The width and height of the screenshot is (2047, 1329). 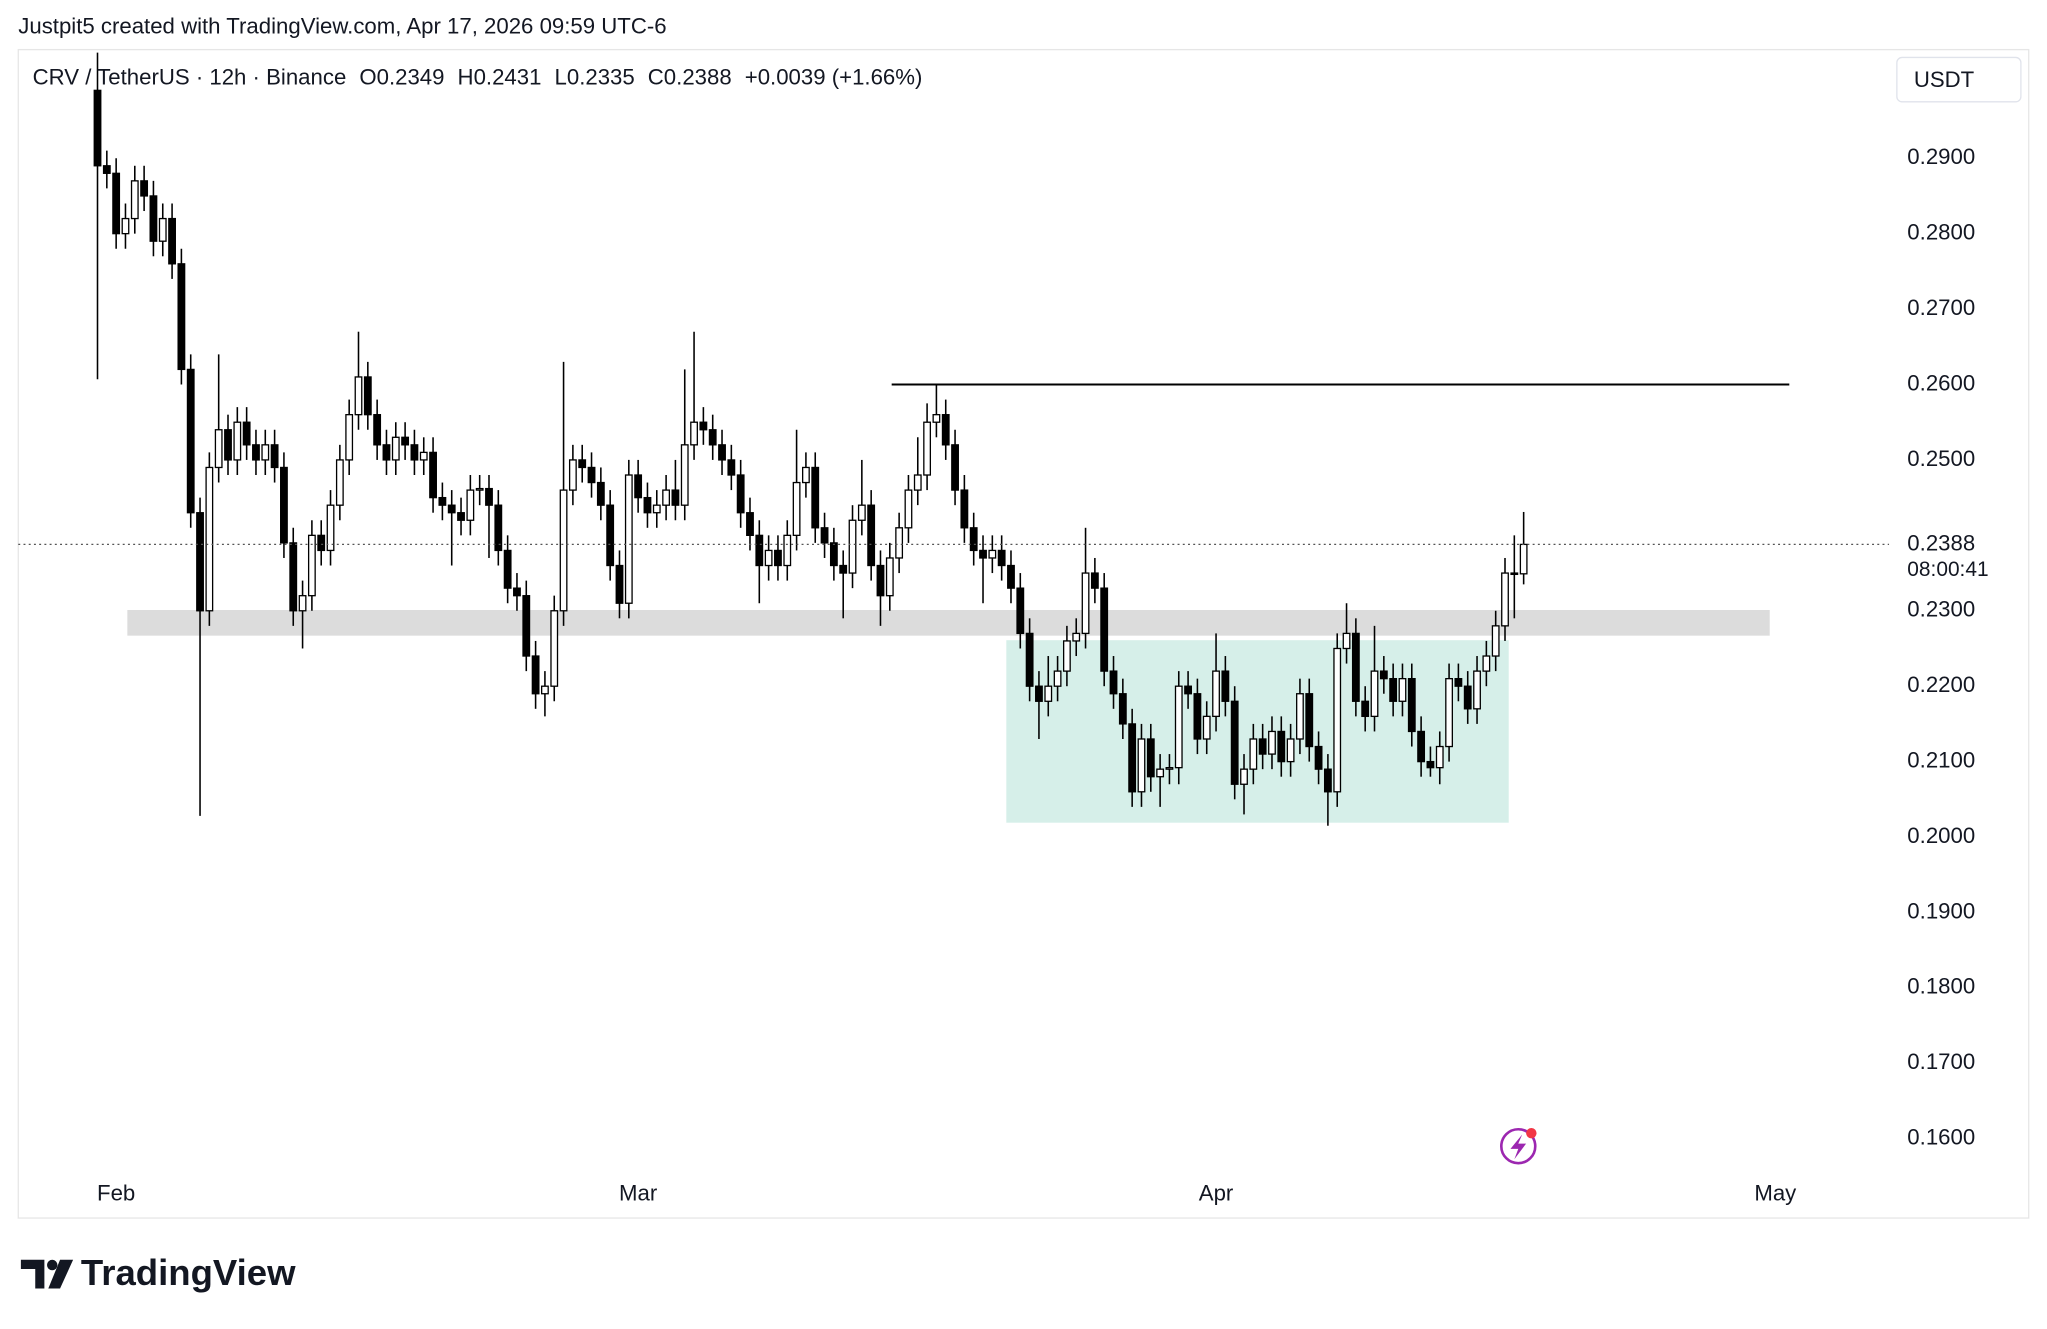 What do you see at coordinates (1941, 986) in the screenshot?
I see `y-tick-label: 0.1800` at bounding box center [1941, 986].